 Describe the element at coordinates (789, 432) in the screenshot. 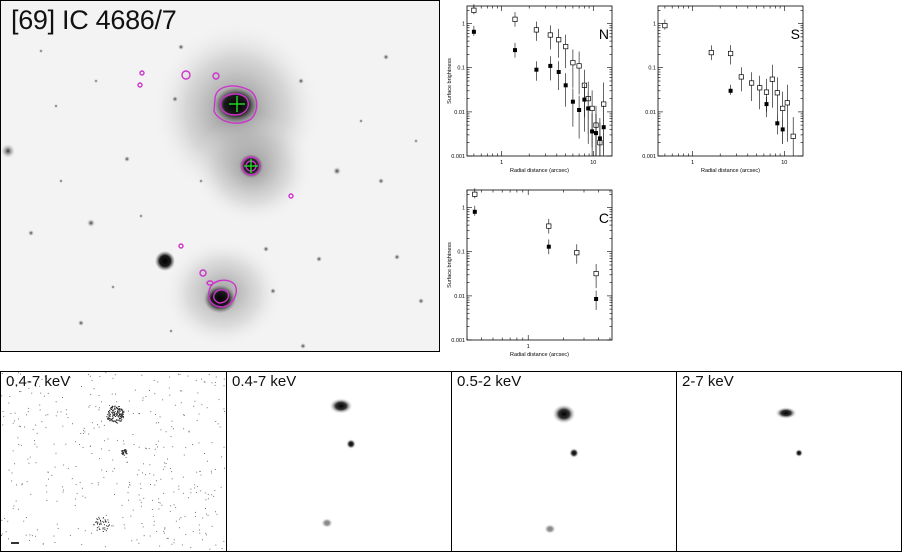

I see `xray-hard-image` at that location.